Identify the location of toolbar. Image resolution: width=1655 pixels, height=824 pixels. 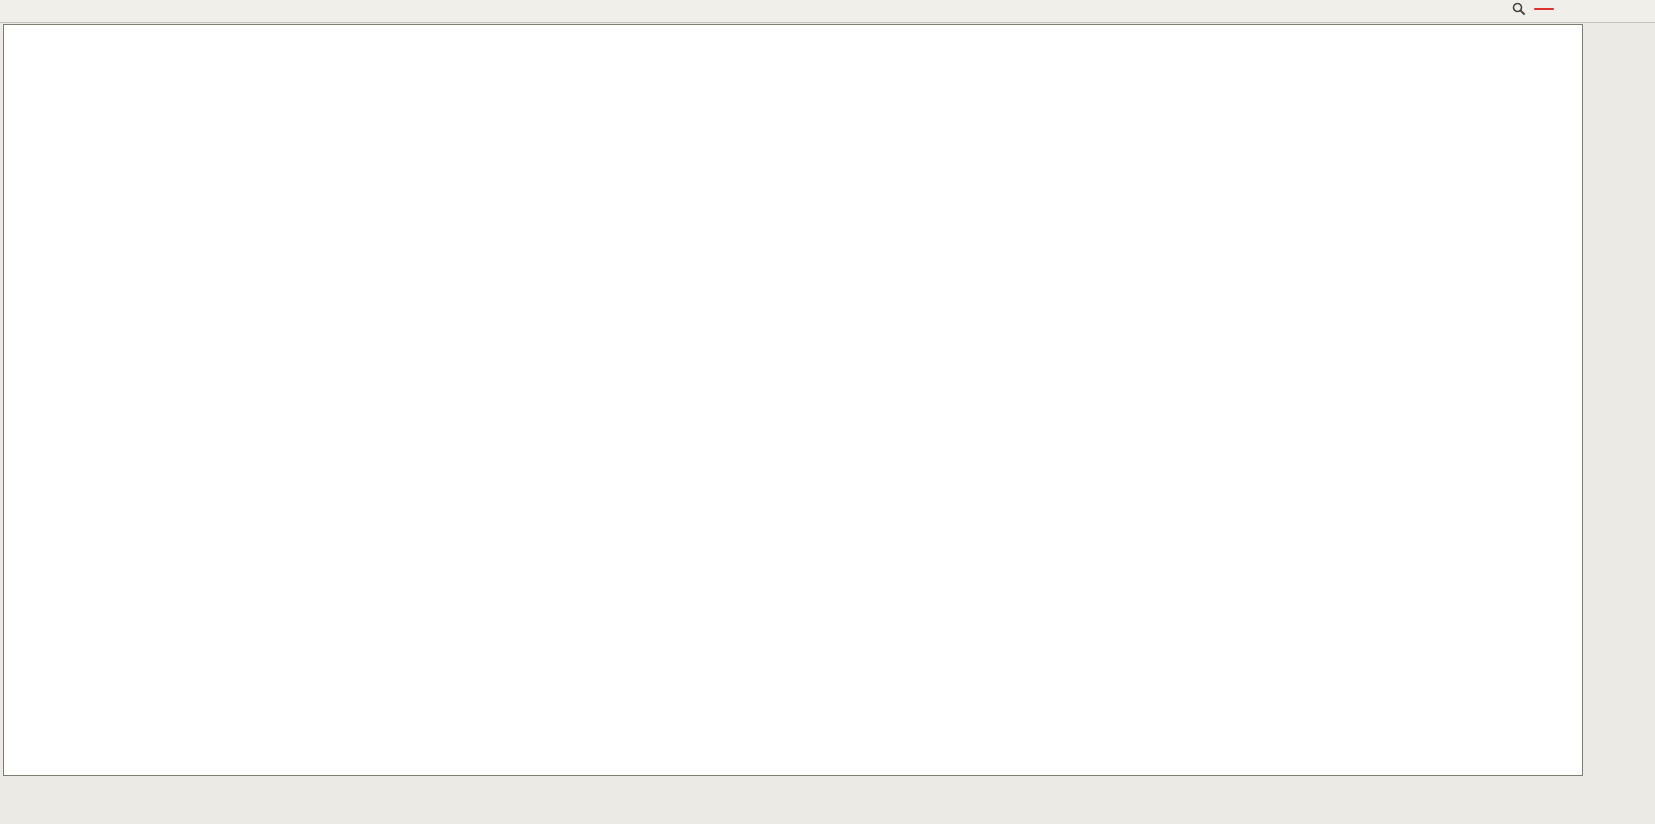
(827, 11).